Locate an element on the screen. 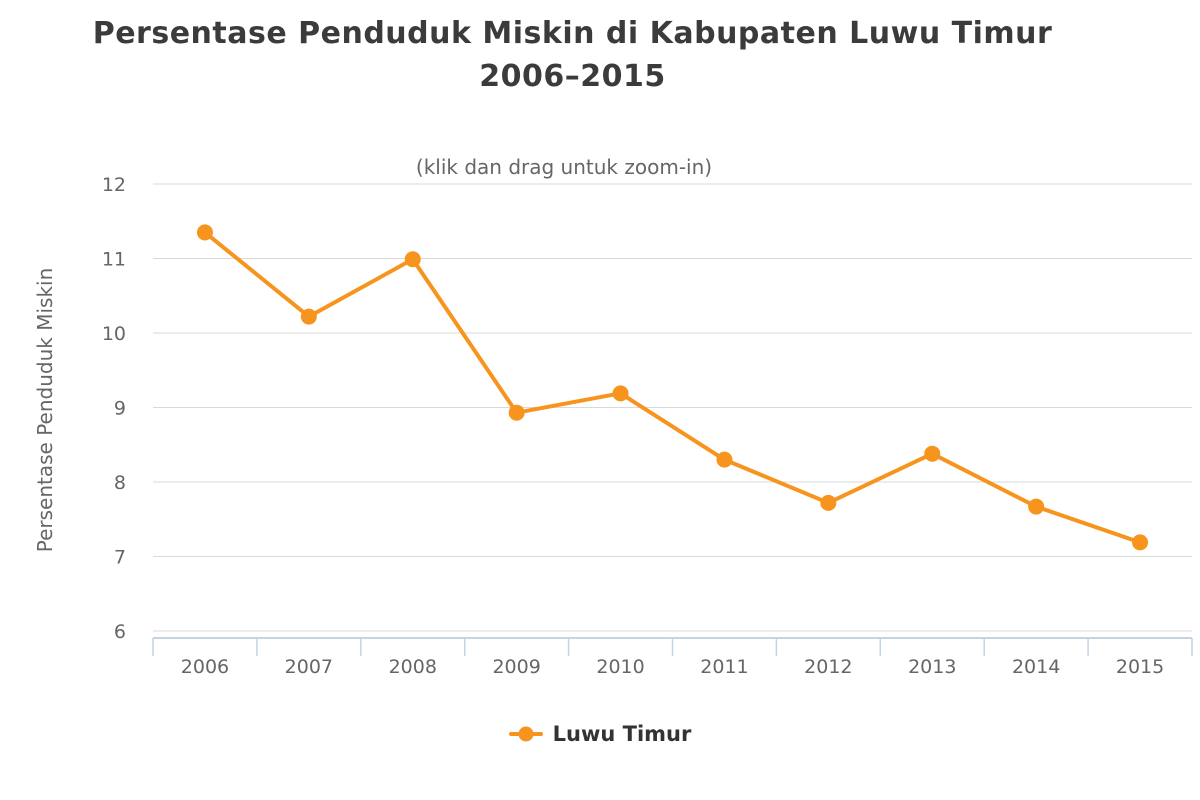 The width and height of the screenshot is (1200, 800). y-tick-label-7: 7 is located at coordinates (120, 558).